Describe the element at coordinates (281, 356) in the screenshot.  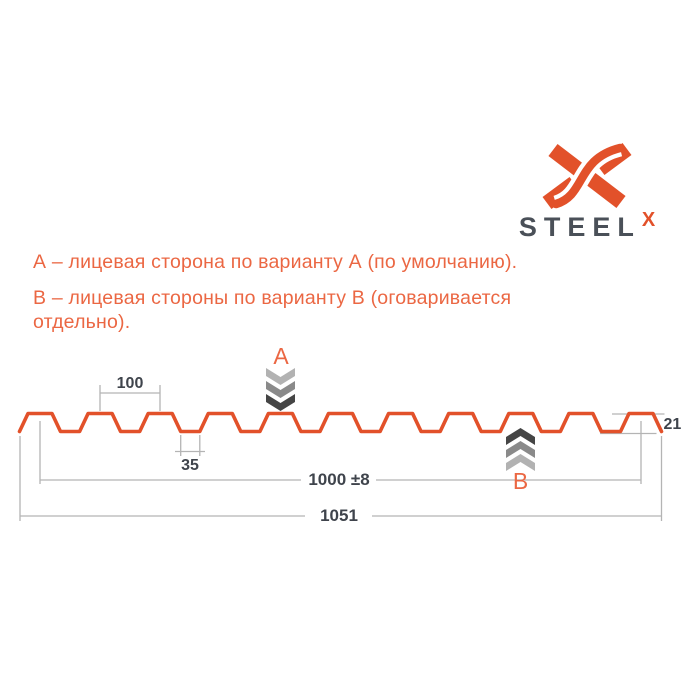
I see `face-a-label: A` at that location.